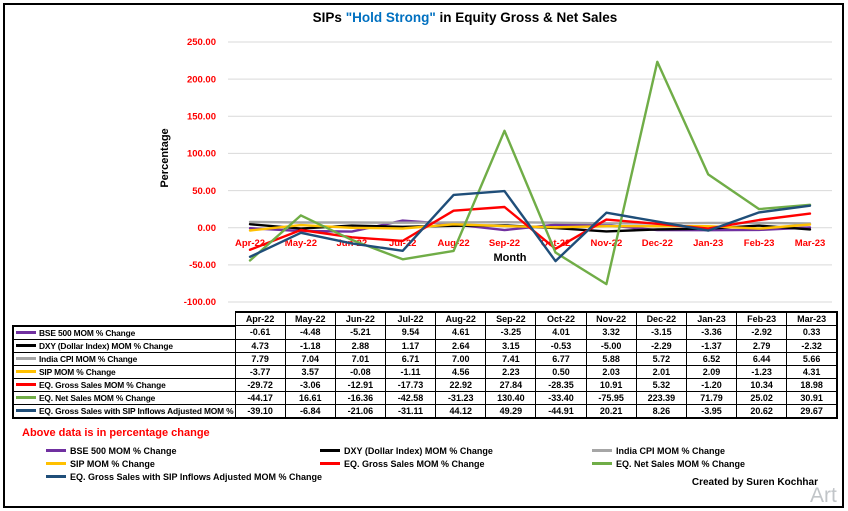  I want to click on table-month-header: Sep-22, so click(511, 318).